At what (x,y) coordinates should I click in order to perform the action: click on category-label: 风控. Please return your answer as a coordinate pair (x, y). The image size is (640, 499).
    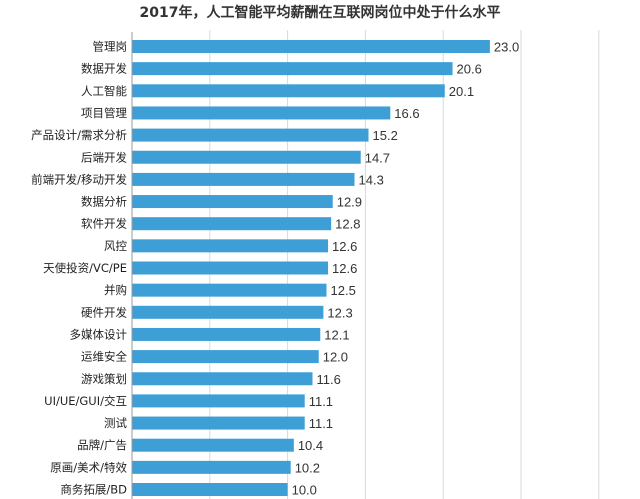
    Looking at the image, I should click on (115, 246).